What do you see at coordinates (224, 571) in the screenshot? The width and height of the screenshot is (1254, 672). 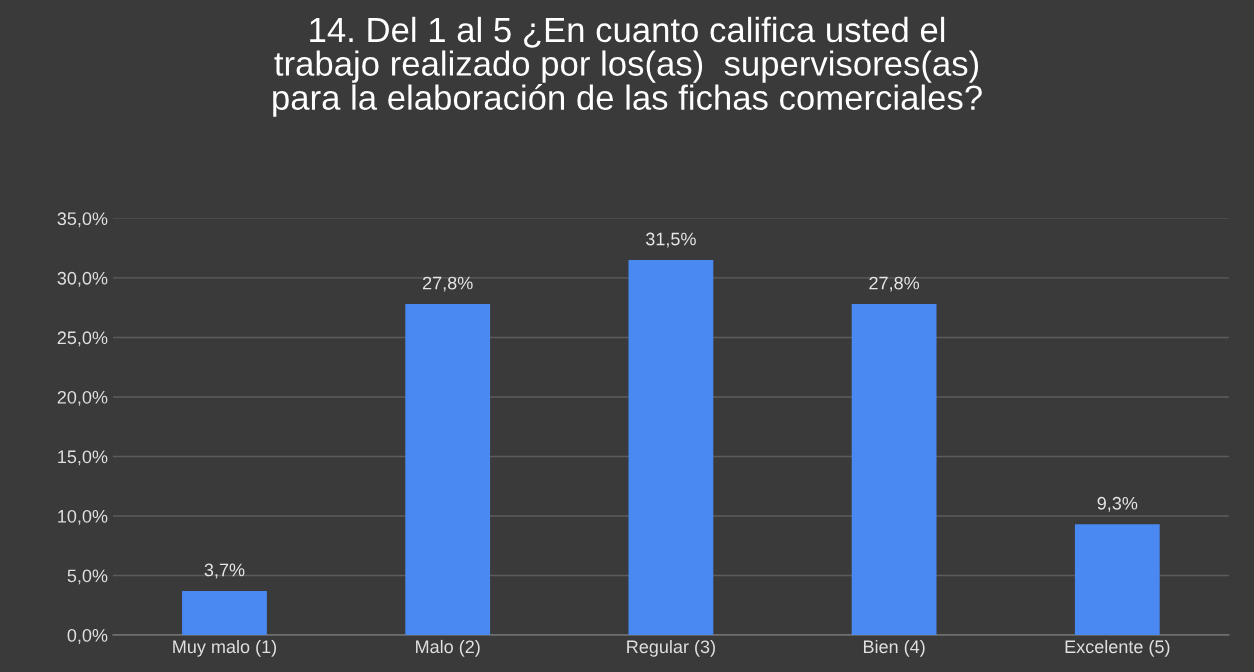 I see `data-label: 3,7%` at bounding box center [224, 571].